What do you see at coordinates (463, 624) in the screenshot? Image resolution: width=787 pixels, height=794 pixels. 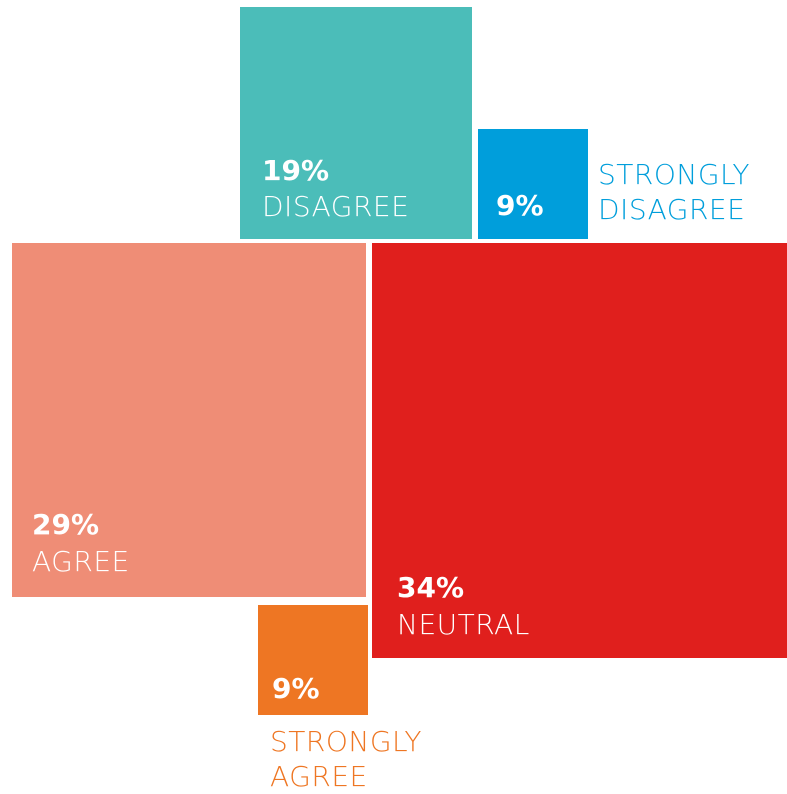 I see `category-label: NEUTRAL` at bounding box center [463, 624].